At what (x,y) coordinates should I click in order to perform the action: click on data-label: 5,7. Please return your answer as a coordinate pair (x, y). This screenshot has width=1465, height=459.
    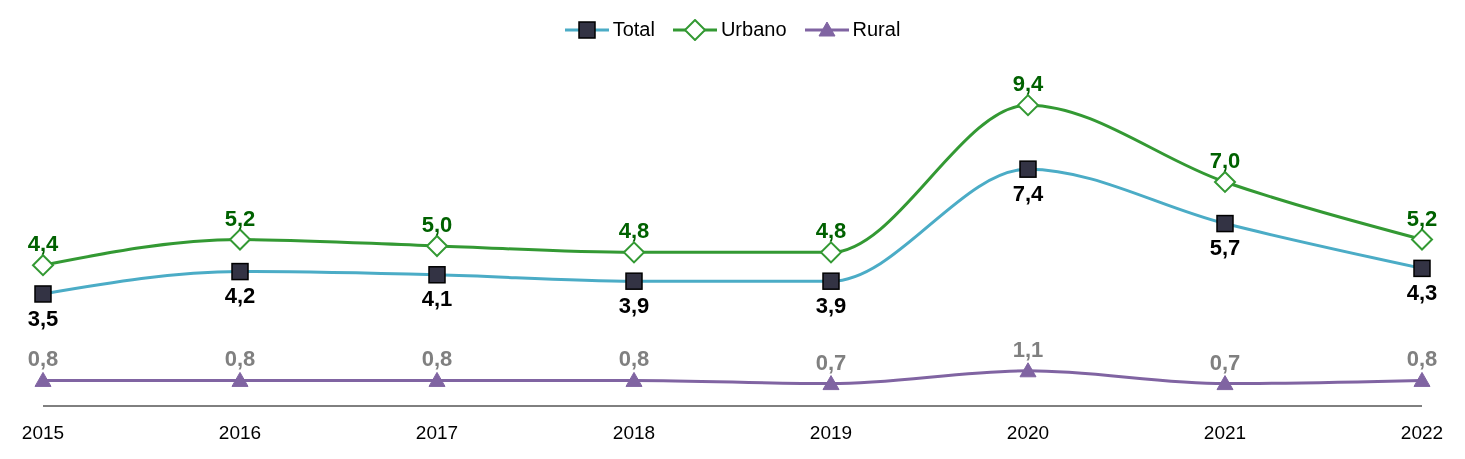
    Looking at the image, I should click on (1225, 248).